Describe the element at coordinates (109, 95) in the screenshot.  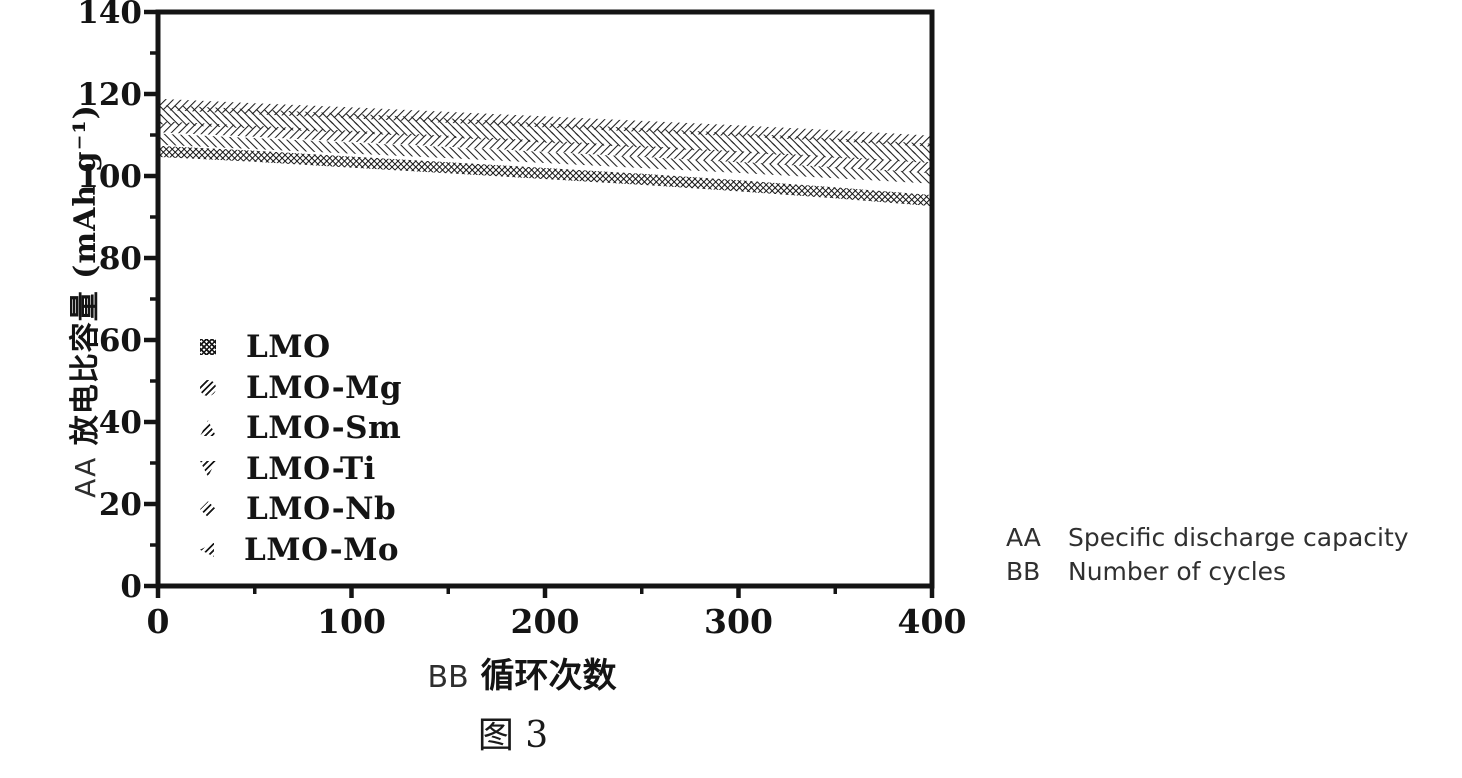
I see `y-tick-label: 120` at that location.